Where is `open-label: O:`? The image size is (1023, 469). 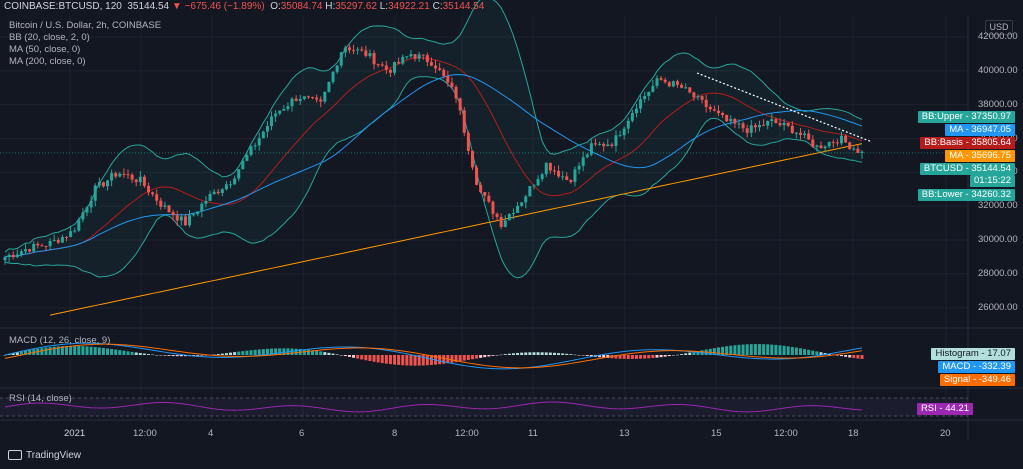 open-label: O: is located at coordinates (275, 6).